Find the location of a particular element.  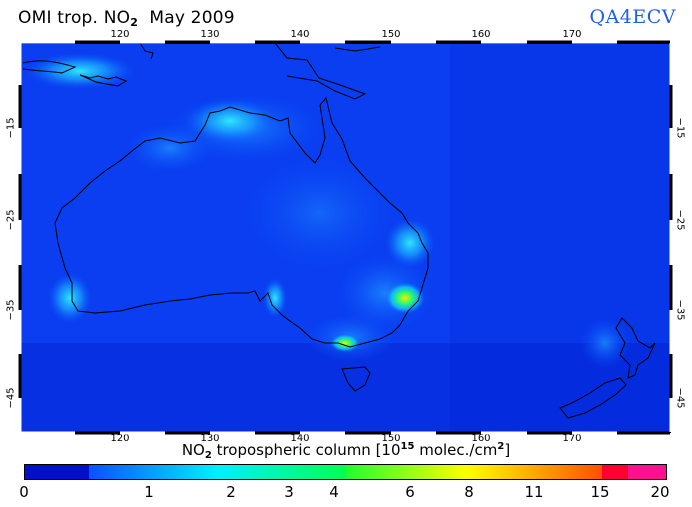

colorbar-tick-label: 1 is located at coordinates (149, 492).